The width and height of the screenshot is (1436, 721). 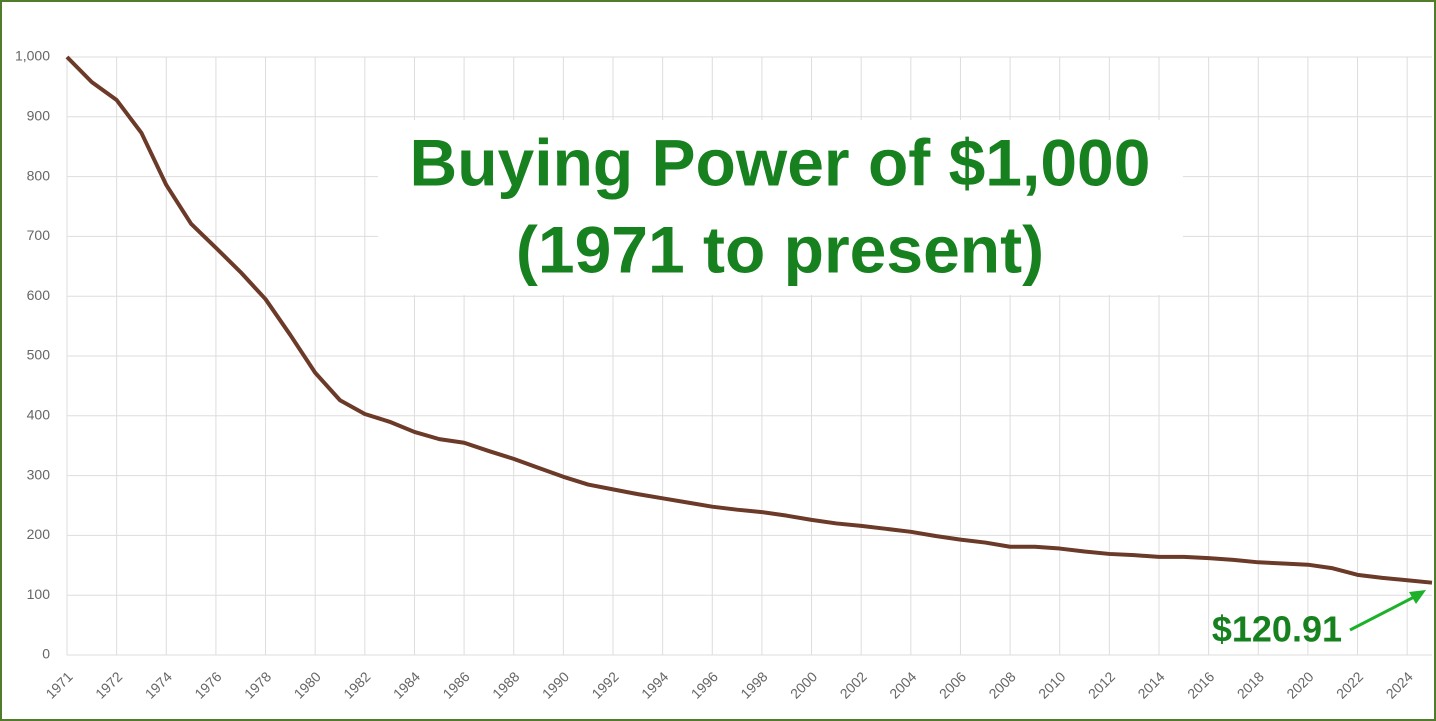 What do you see at coordinates (39, 116) in the screenshot?
I see `y-tick-label: 900` at bounding box center [39, 116].